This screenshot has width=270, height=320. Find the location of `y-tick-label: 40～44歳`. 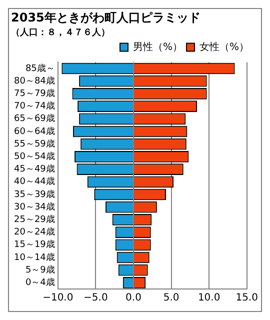

y-tick-label: 40～44歳 is located at coordinates (34, 182).